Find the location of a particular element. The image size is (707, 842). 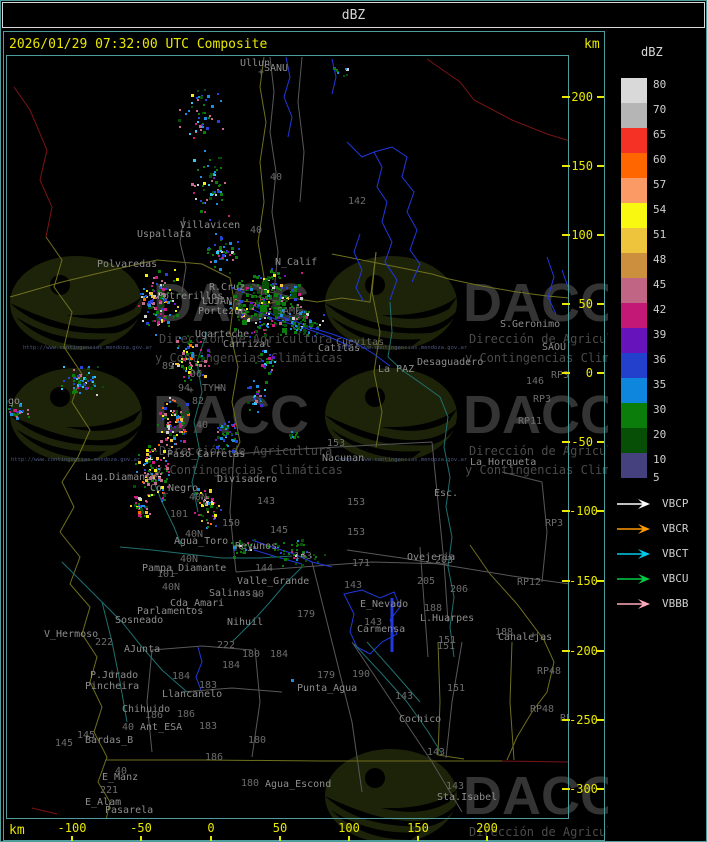

y-axis-tick-label: -150 is located at coordinates (583, 581).